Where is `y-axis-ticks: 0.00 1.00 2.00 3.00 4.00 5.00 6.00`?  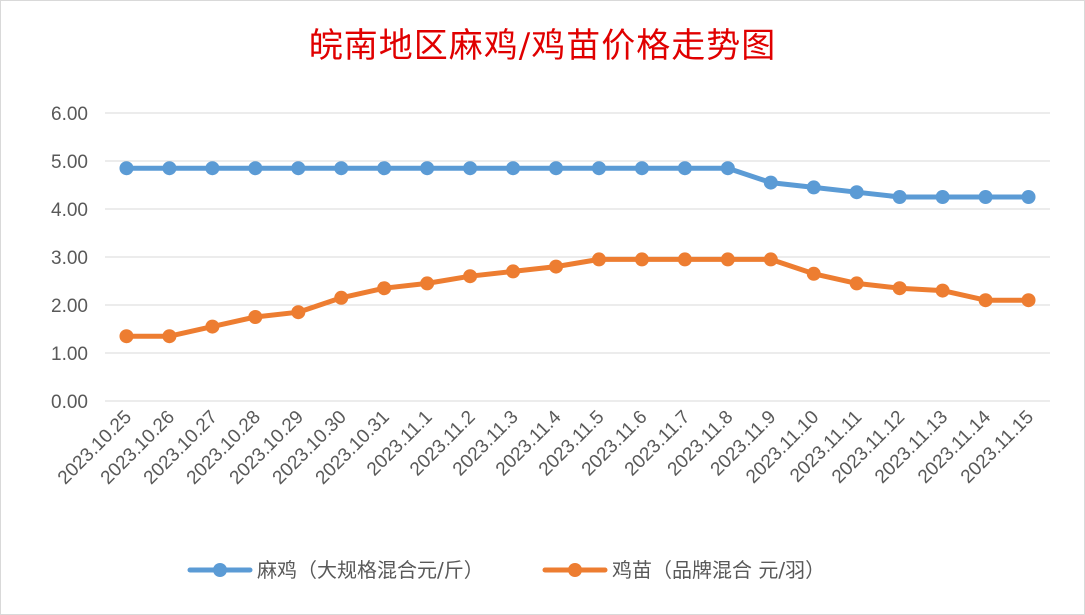 y-axis-ticks: 0.00 1.00 2.00 3.00 4.00 5.00 6.00 is located at coordinates (69, 258).